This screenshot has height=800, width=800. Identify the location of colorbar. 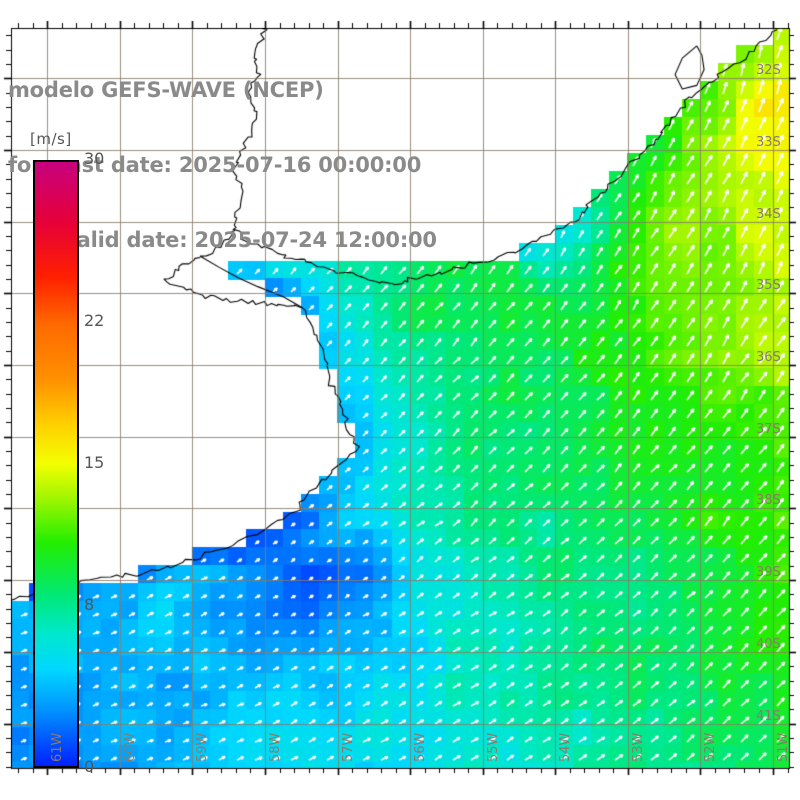
(56, 464).